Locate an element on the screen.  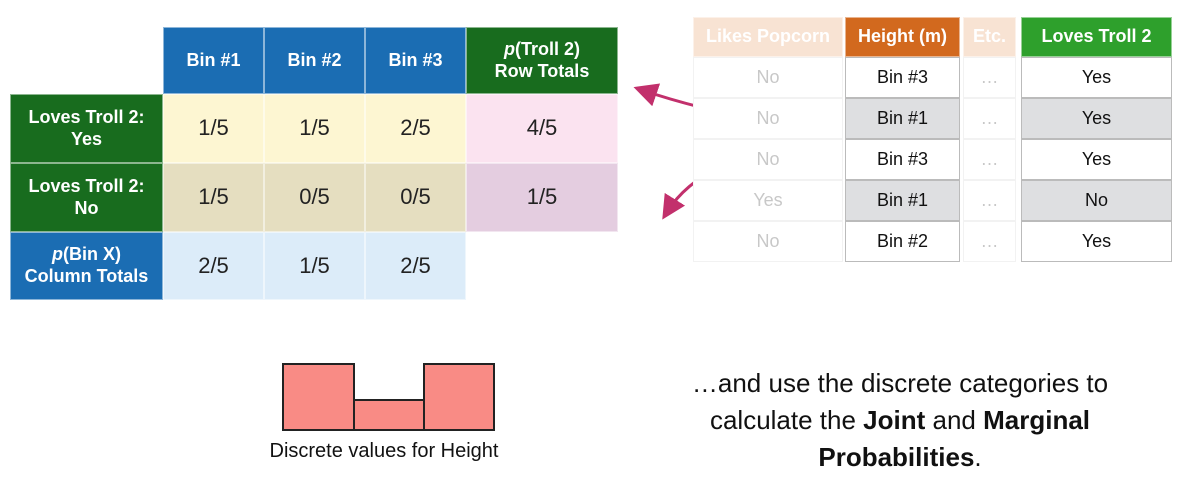
cell-text: Bin #2 is located at coordinates (902, 240).